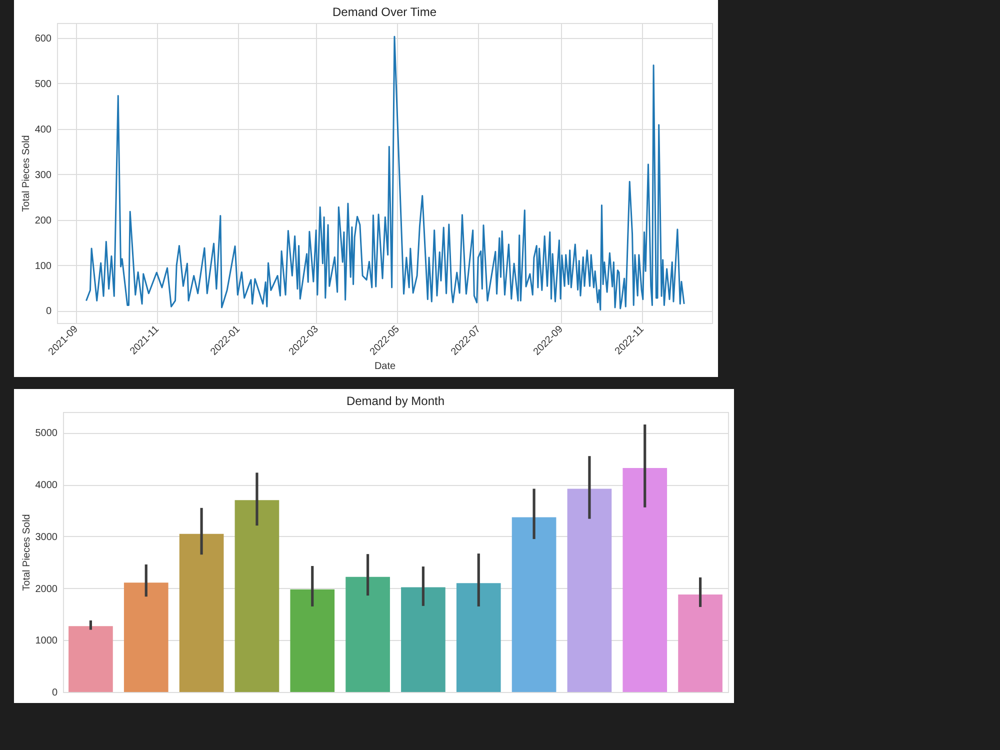  Describe the element at coordinates (46, 486) in the screenshot. I see `y-tick-label: 4000` at that location.